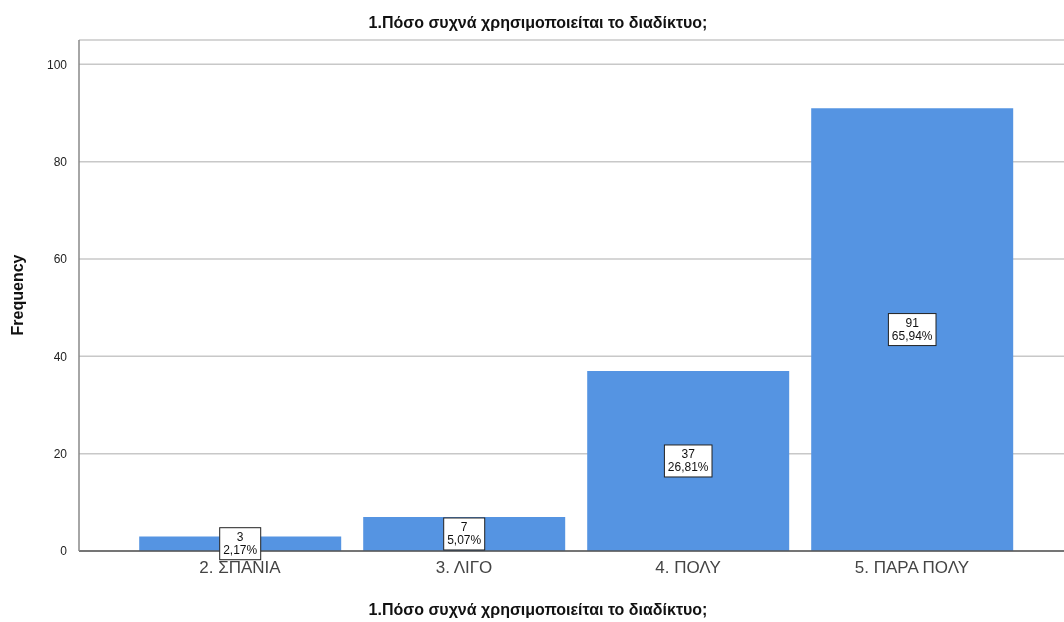  Describe the element at coordinates (60, 453) in the screenshot. I see `y-tick-label: 20` at that location.